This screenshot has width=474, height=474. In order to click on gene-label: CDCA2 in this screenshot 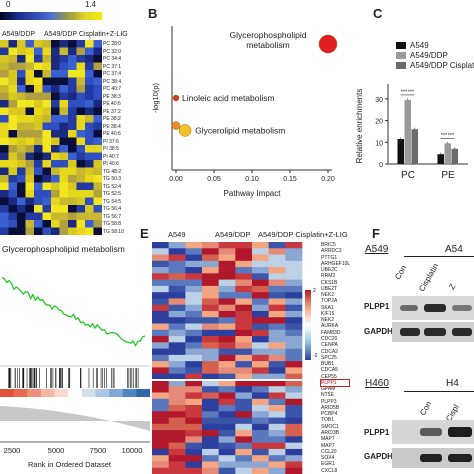, I will do `click(329, 351)`.